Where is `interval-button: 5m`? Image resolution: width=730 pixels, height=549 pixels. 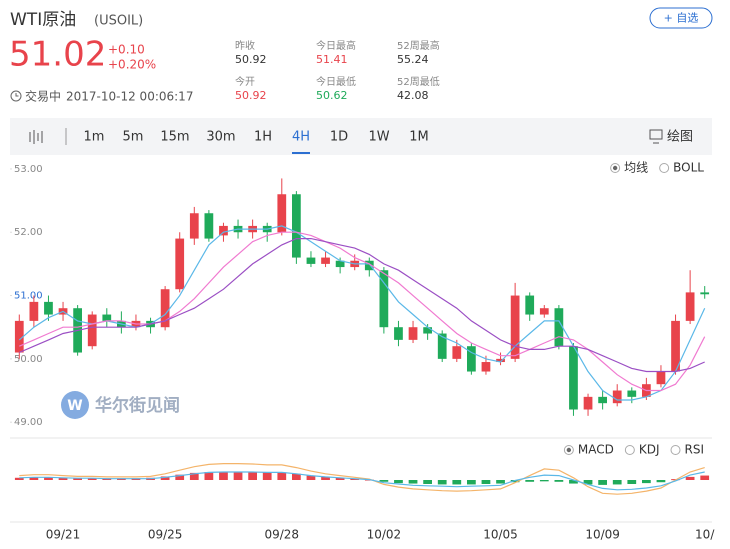 interval-button: 5m is located at coordinates (133, 137).